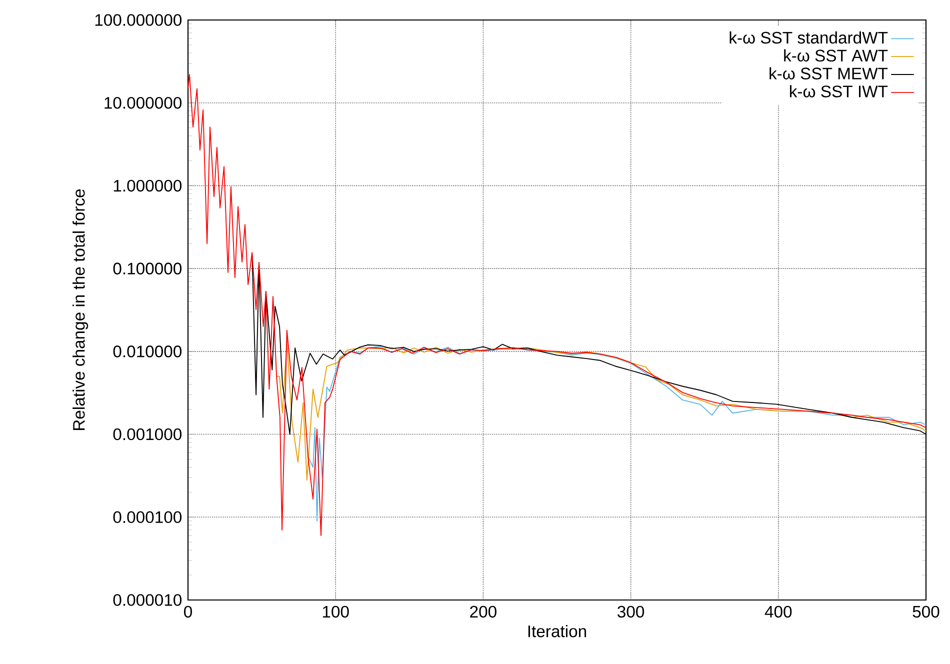 The width and height of the screenshot is (950, 664). What do you see at coordinates (335, 612) in the screenshot?
I see `x-tick-label: 100` at bounding box center [335, 612].